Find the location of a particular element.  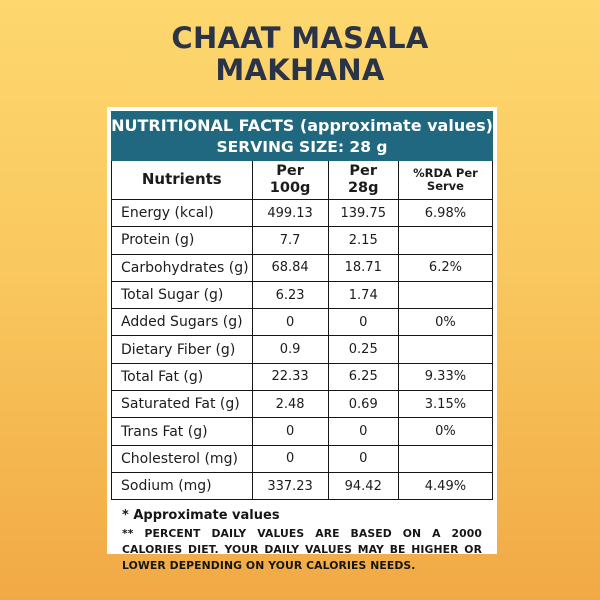

table-row: Sodium (mg) 337.23 94.42 4.49% is located at coordinates (302, 486).